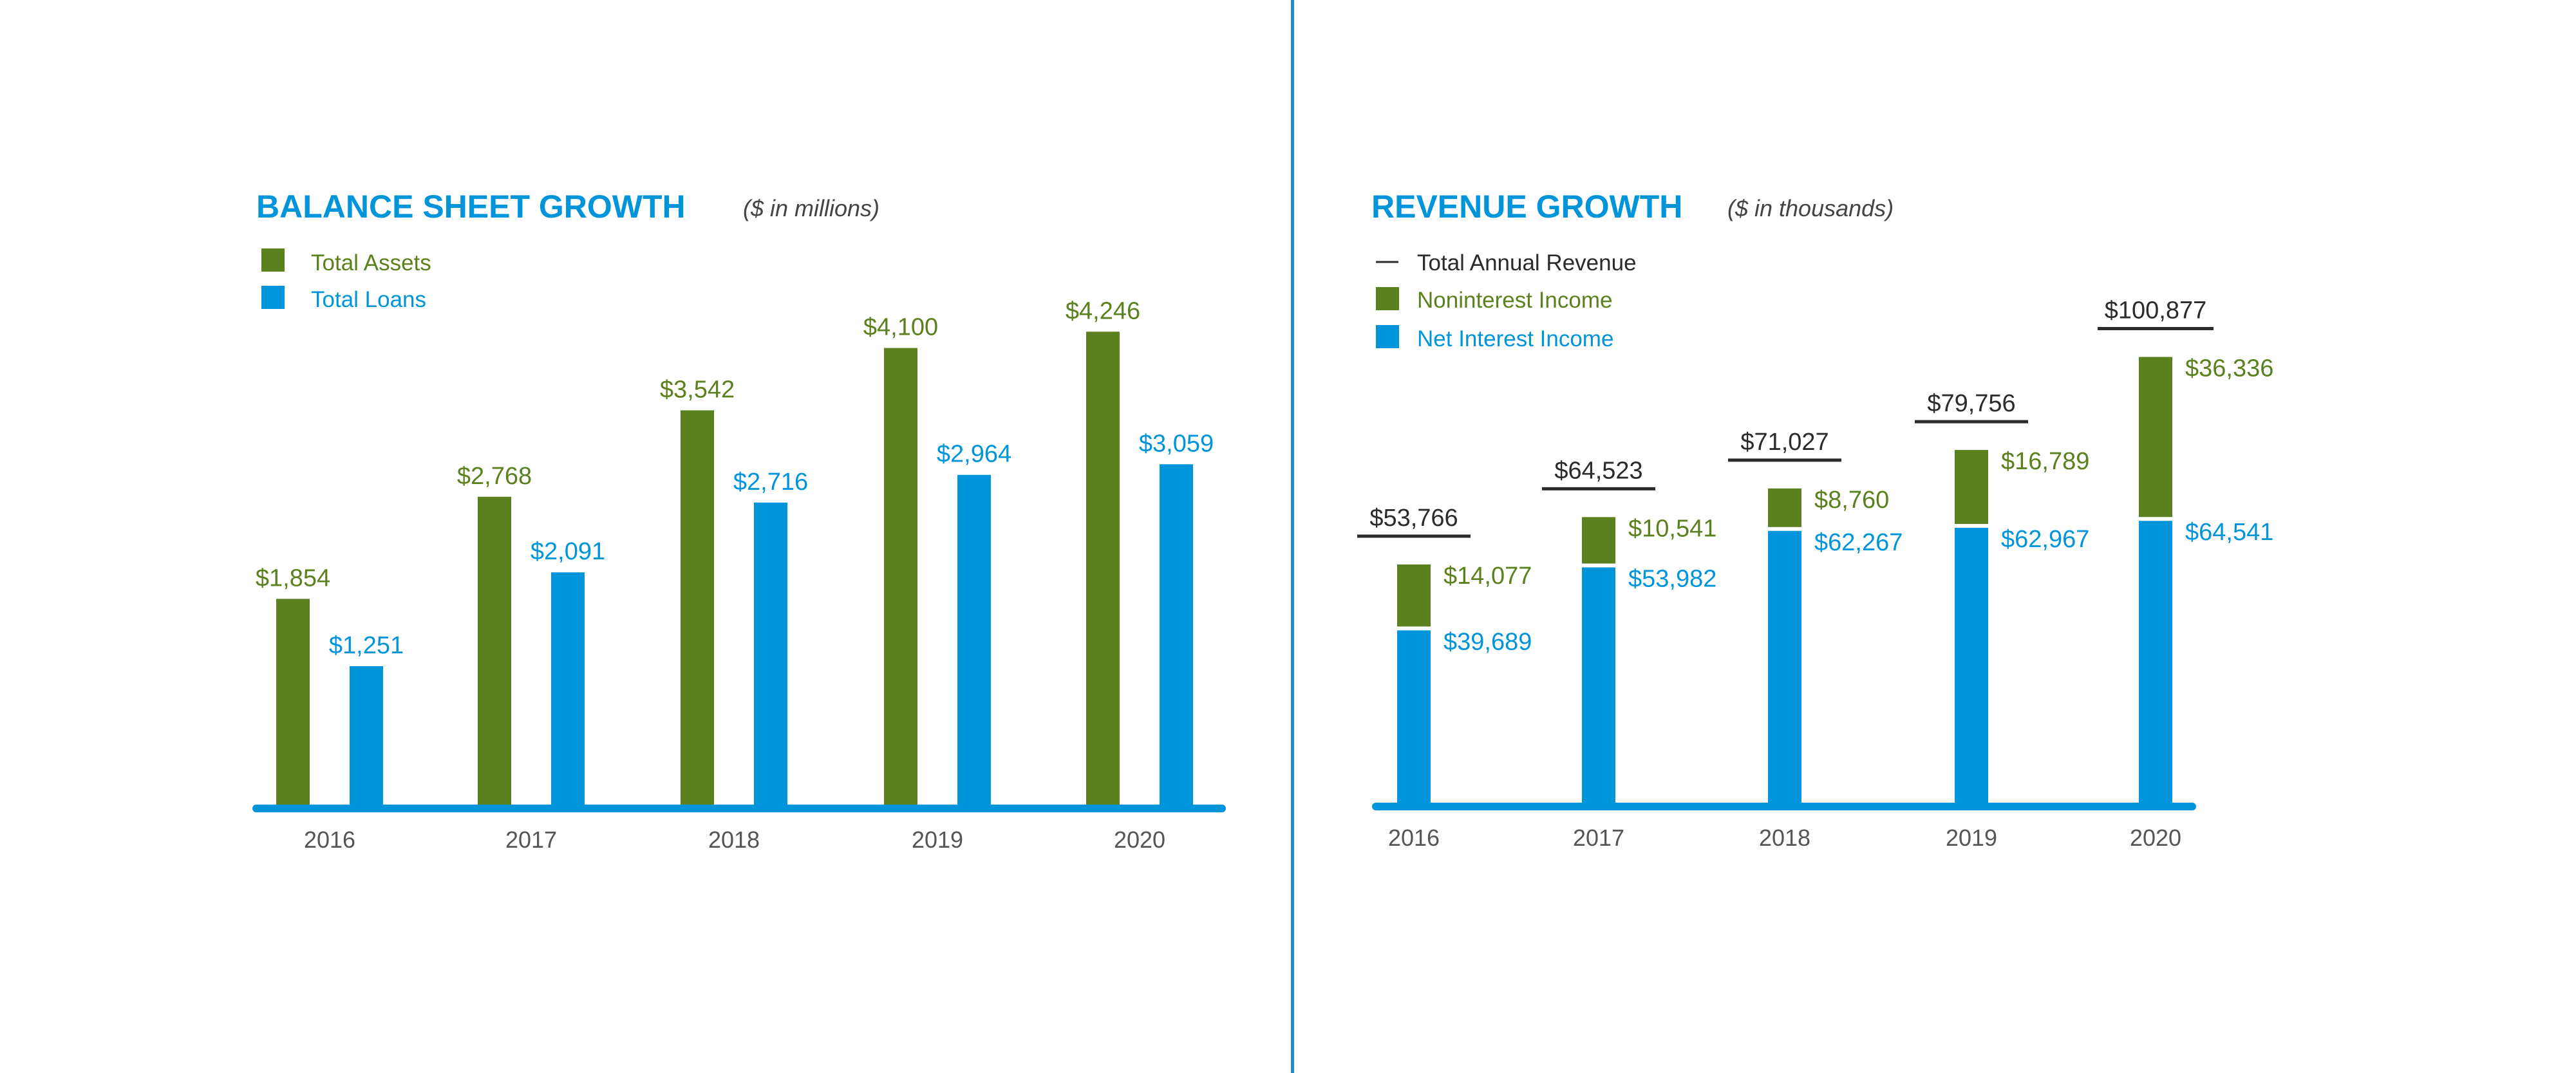 This screenshot has height=1073, width=2576. I want to click on bar-noninterest-2019, so click(1971, 487).